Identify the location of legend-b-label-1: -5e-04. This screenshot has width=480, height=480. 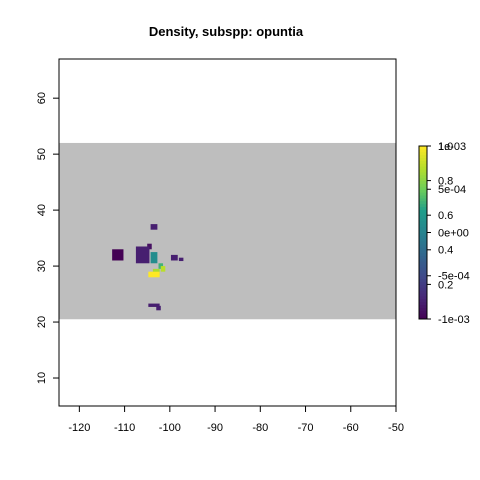
(454, 277).